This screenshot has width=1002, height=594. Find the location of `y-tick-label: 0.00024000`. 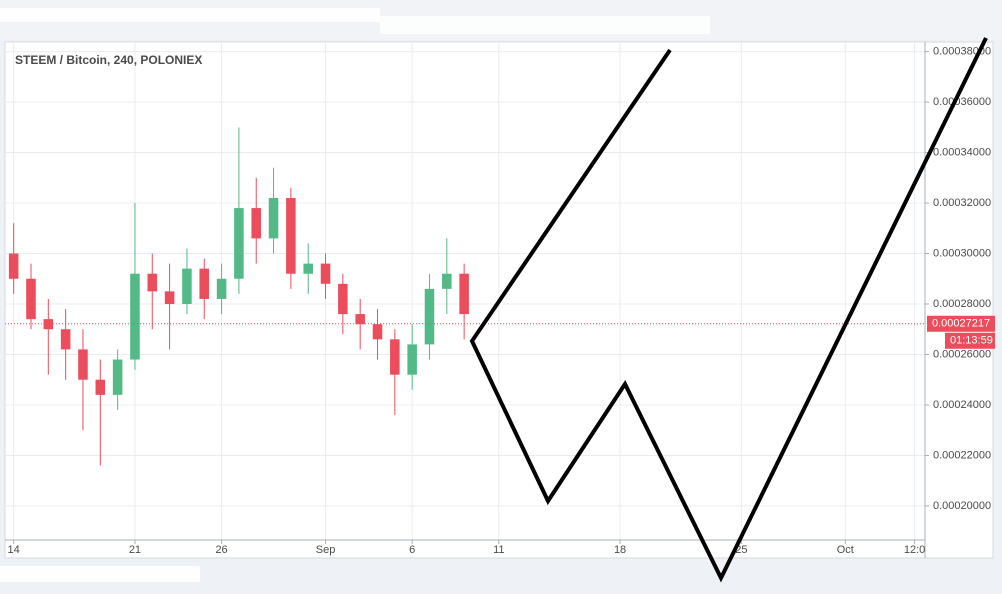

y-tick-label: 0.00024000 is located at coordinates (962, 405).